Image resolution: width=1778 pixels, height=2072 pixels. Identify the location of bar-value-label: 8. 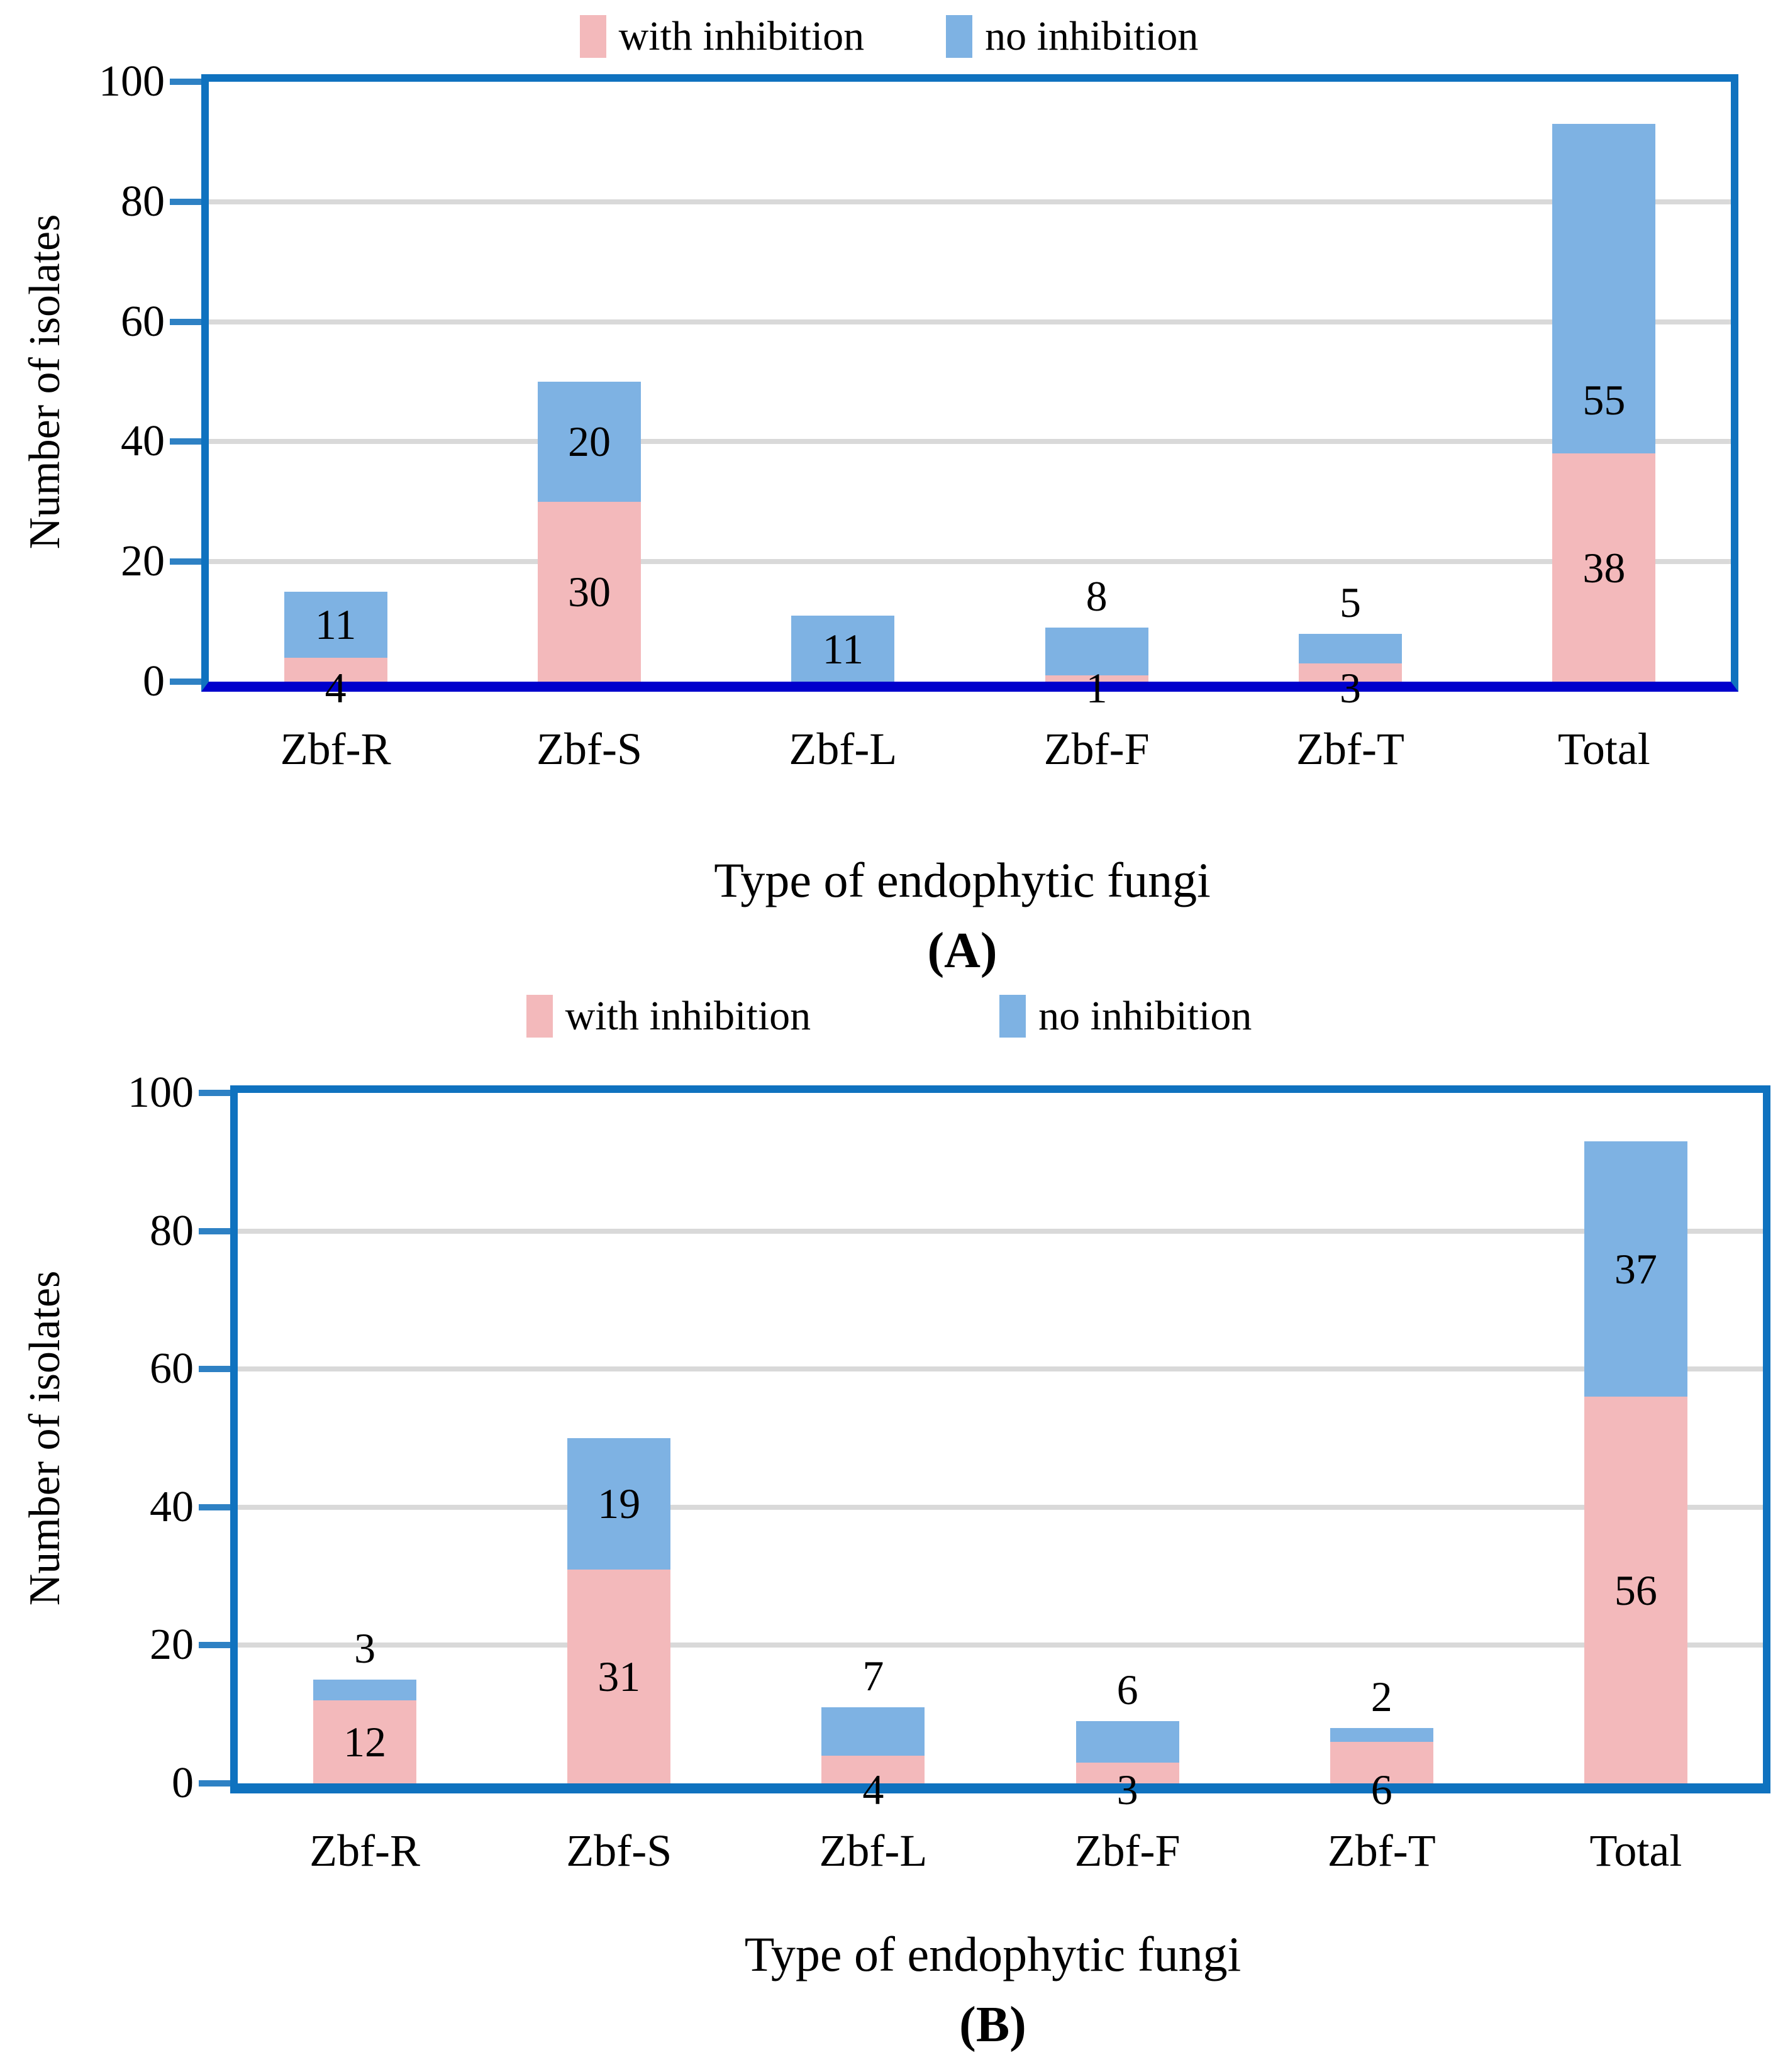
(1097, 596).